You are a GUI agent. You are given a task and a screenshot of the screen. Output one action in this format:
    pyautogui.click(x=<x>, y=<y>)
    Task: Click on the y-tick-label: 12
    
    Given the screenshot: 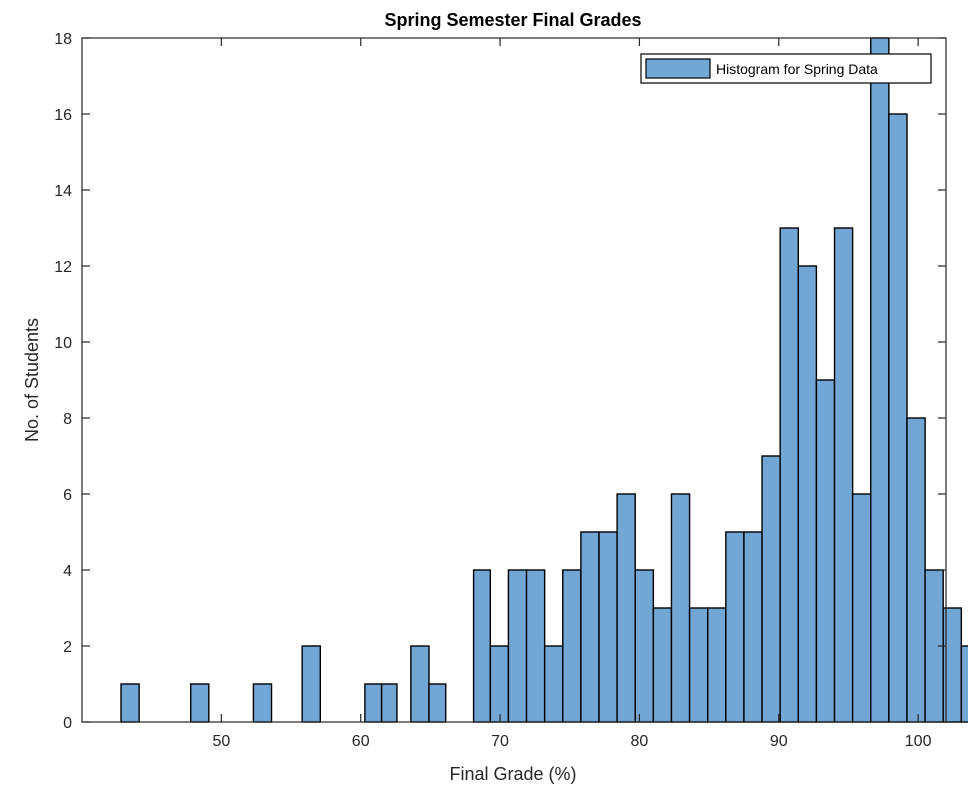 What is the action you would take?
    pyautogui.click(x=63, y=267)
    